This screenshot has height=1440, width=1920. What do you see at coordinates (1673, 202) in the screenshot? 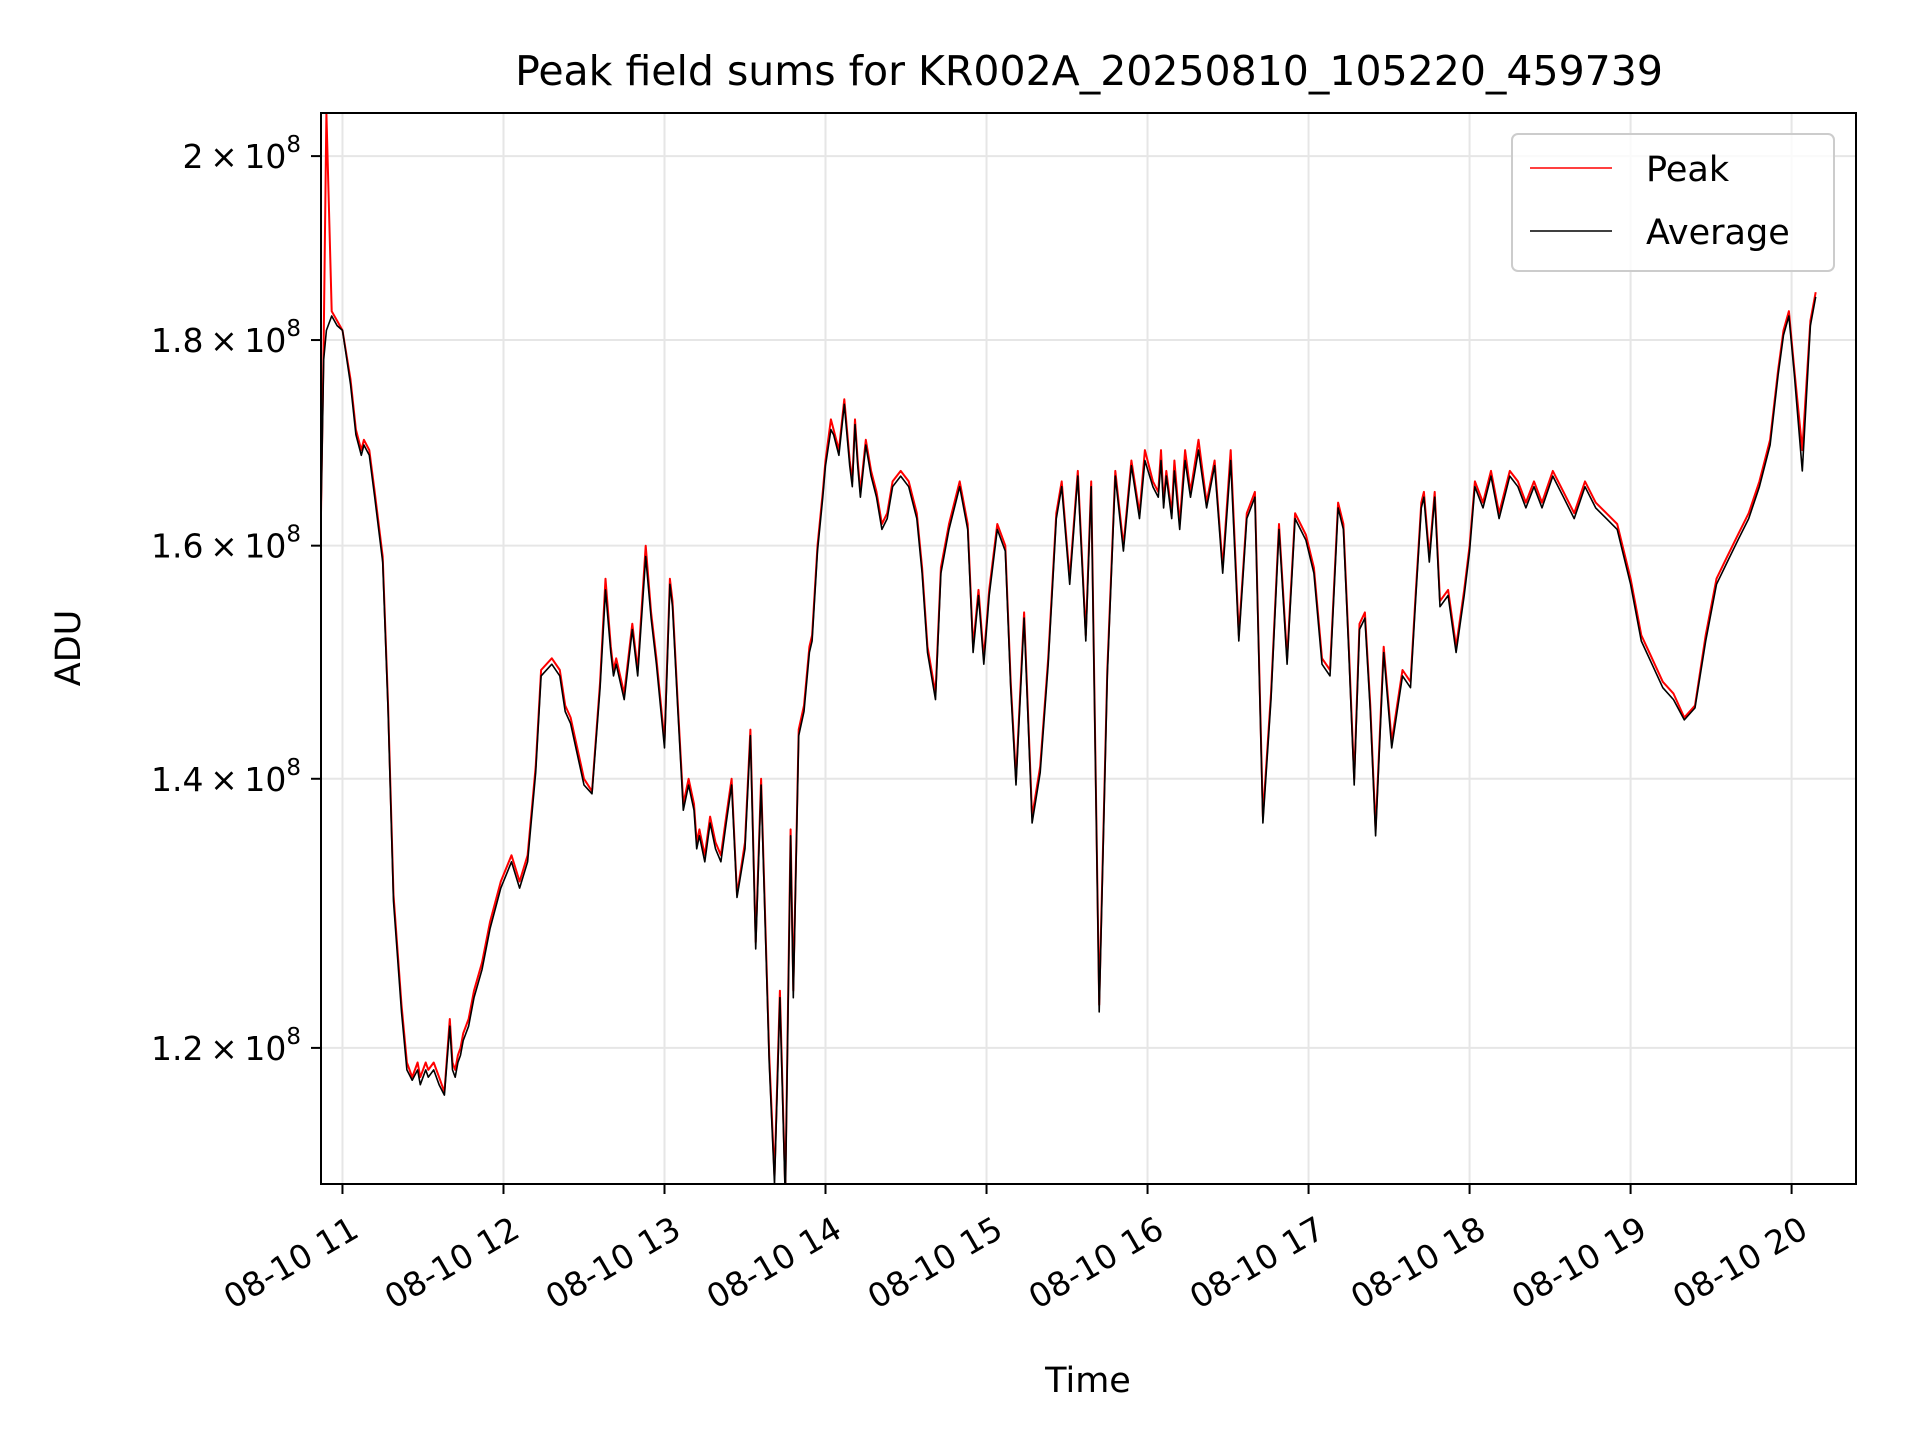
I see `legend: Peak Average` at bounding box center [1673, 202].